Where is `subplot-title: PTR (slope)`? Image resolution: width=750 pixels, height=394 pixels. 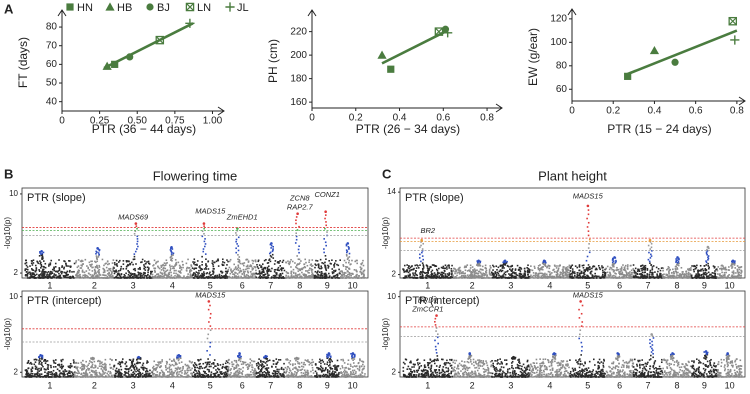
subplot-title: PTR (slope) is located at coordinates (56, 198).